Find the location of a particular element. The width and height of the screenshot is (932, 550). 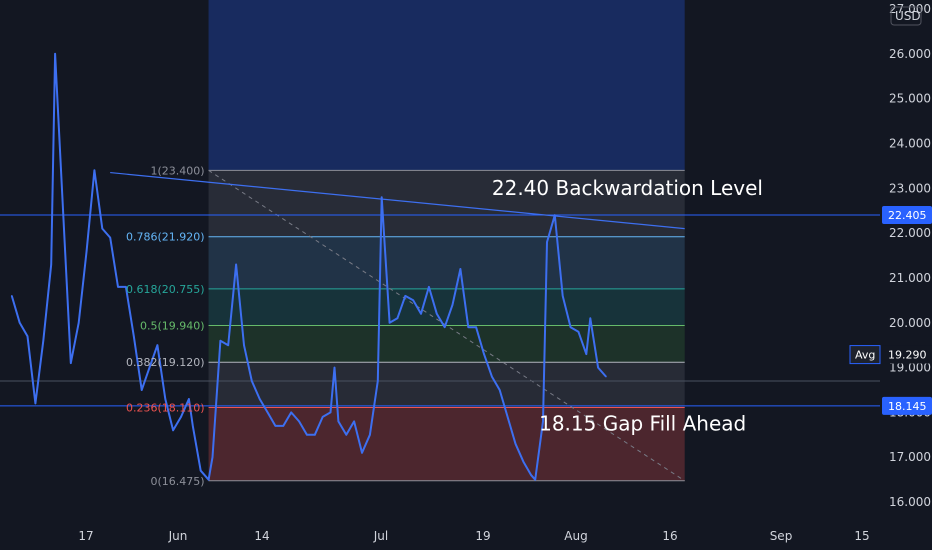

x-tick-label: Aug is located at coordinates (575, 536).